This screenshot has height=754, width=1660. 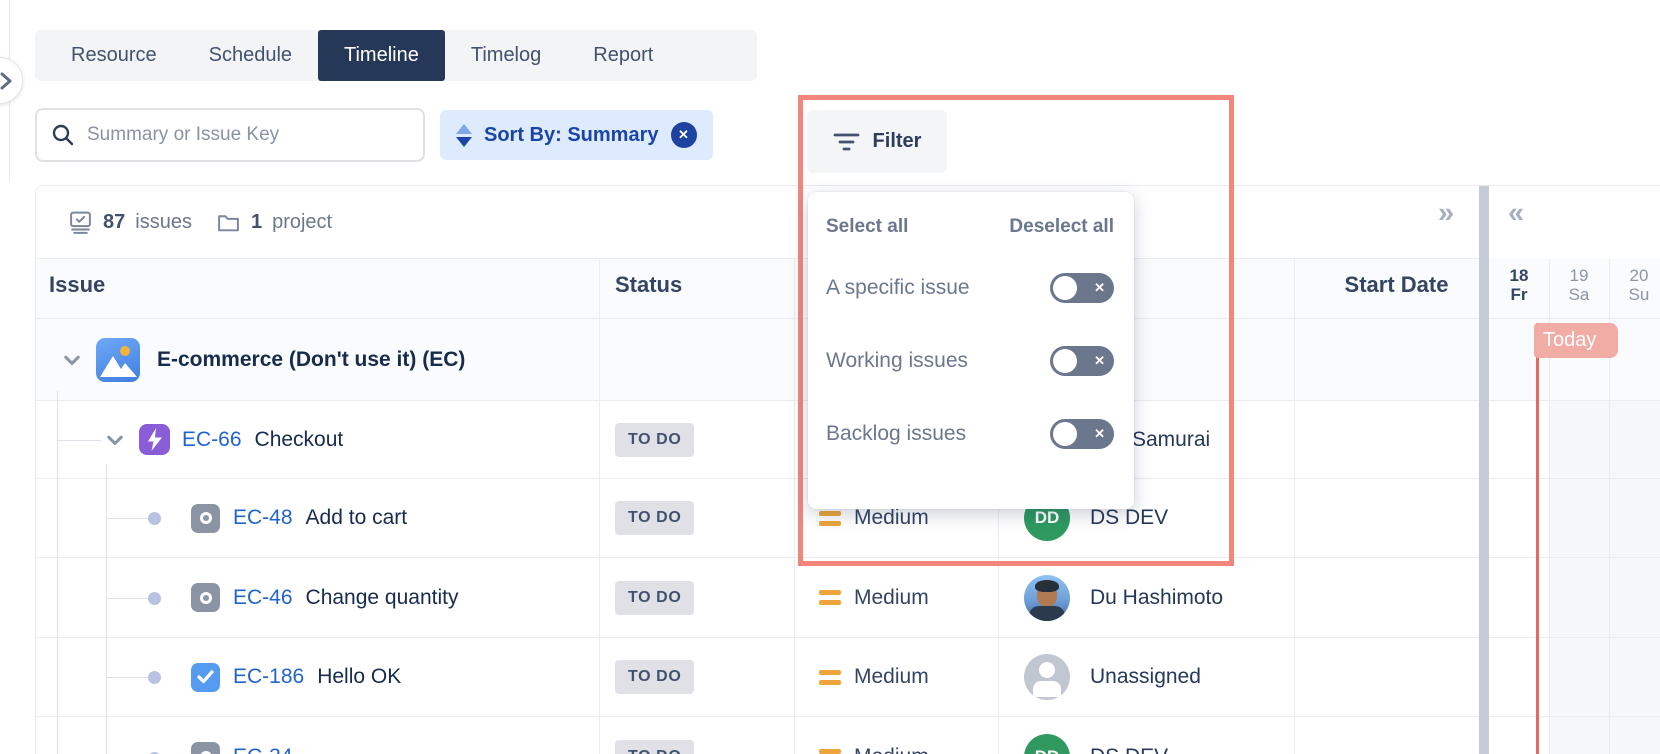 What do you see at coordinates (154, 439) in the screenshot?
I see `issue-type-bolt-icon` at bounding box center [154, 439].